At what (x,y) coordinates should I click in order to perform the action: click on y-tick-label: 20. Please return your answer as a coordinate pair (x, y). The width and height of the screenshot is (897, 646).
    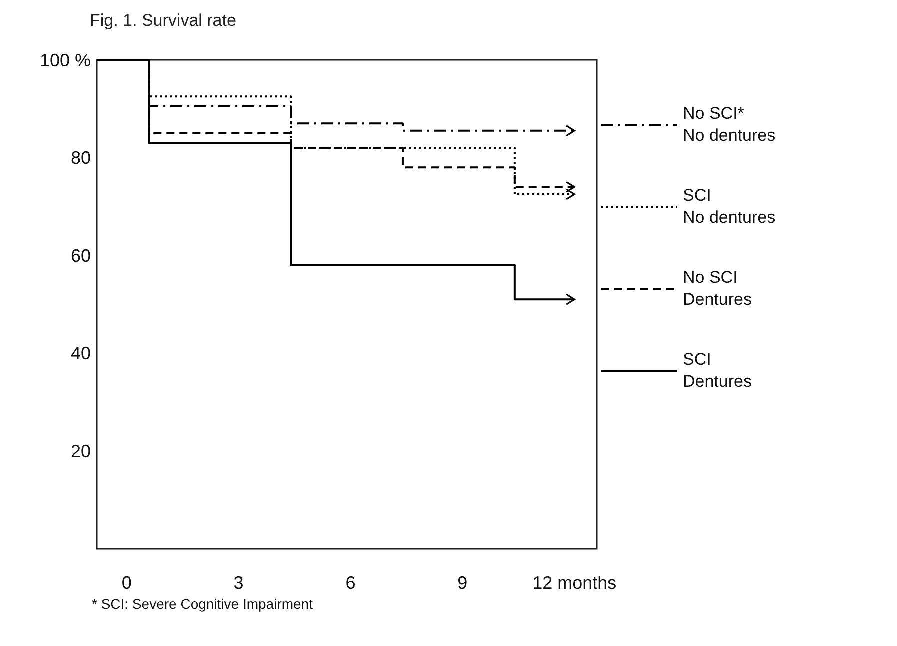
    Looking at the image, I should click on (80, 452).